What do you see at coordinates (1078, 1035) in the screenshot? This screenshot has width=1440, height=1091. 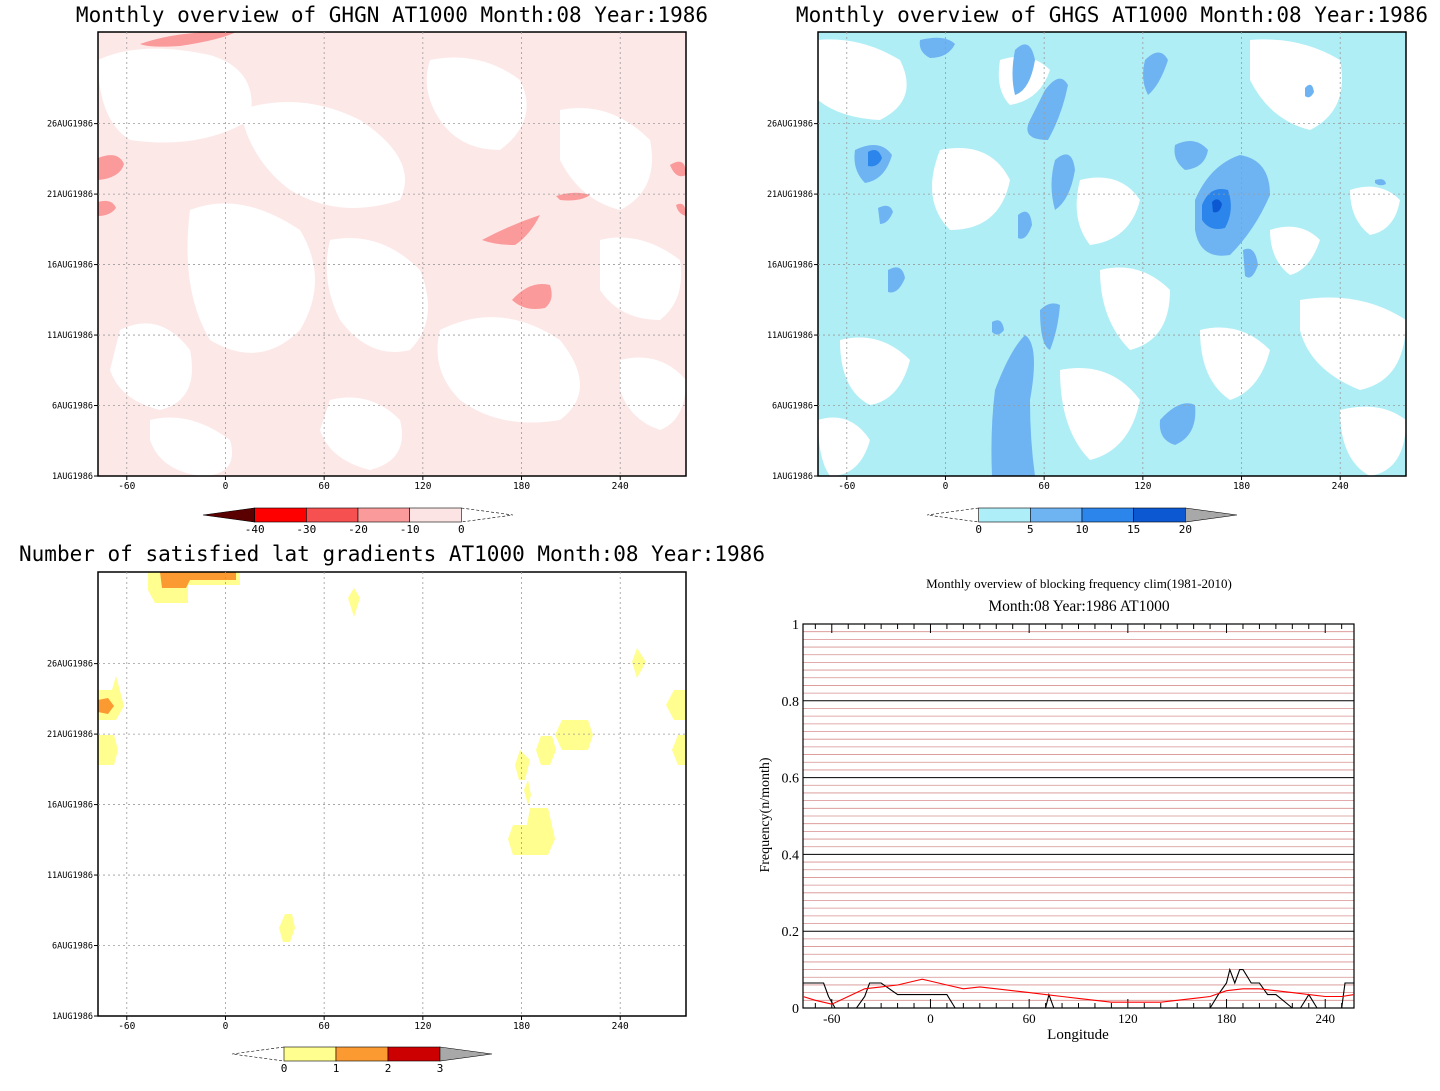 I see `x-axis-label: Longitude` at bounding box center [1078, 1035].